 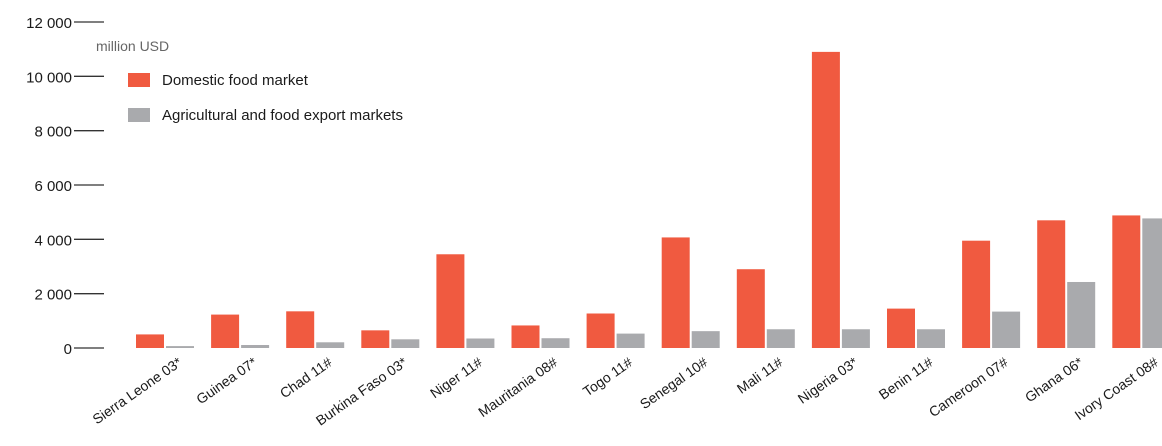 What do you see at coordinates (53, 240) in the screenshot?
I see `y-tick-label: 4 000` at bounding box center [53, 240].